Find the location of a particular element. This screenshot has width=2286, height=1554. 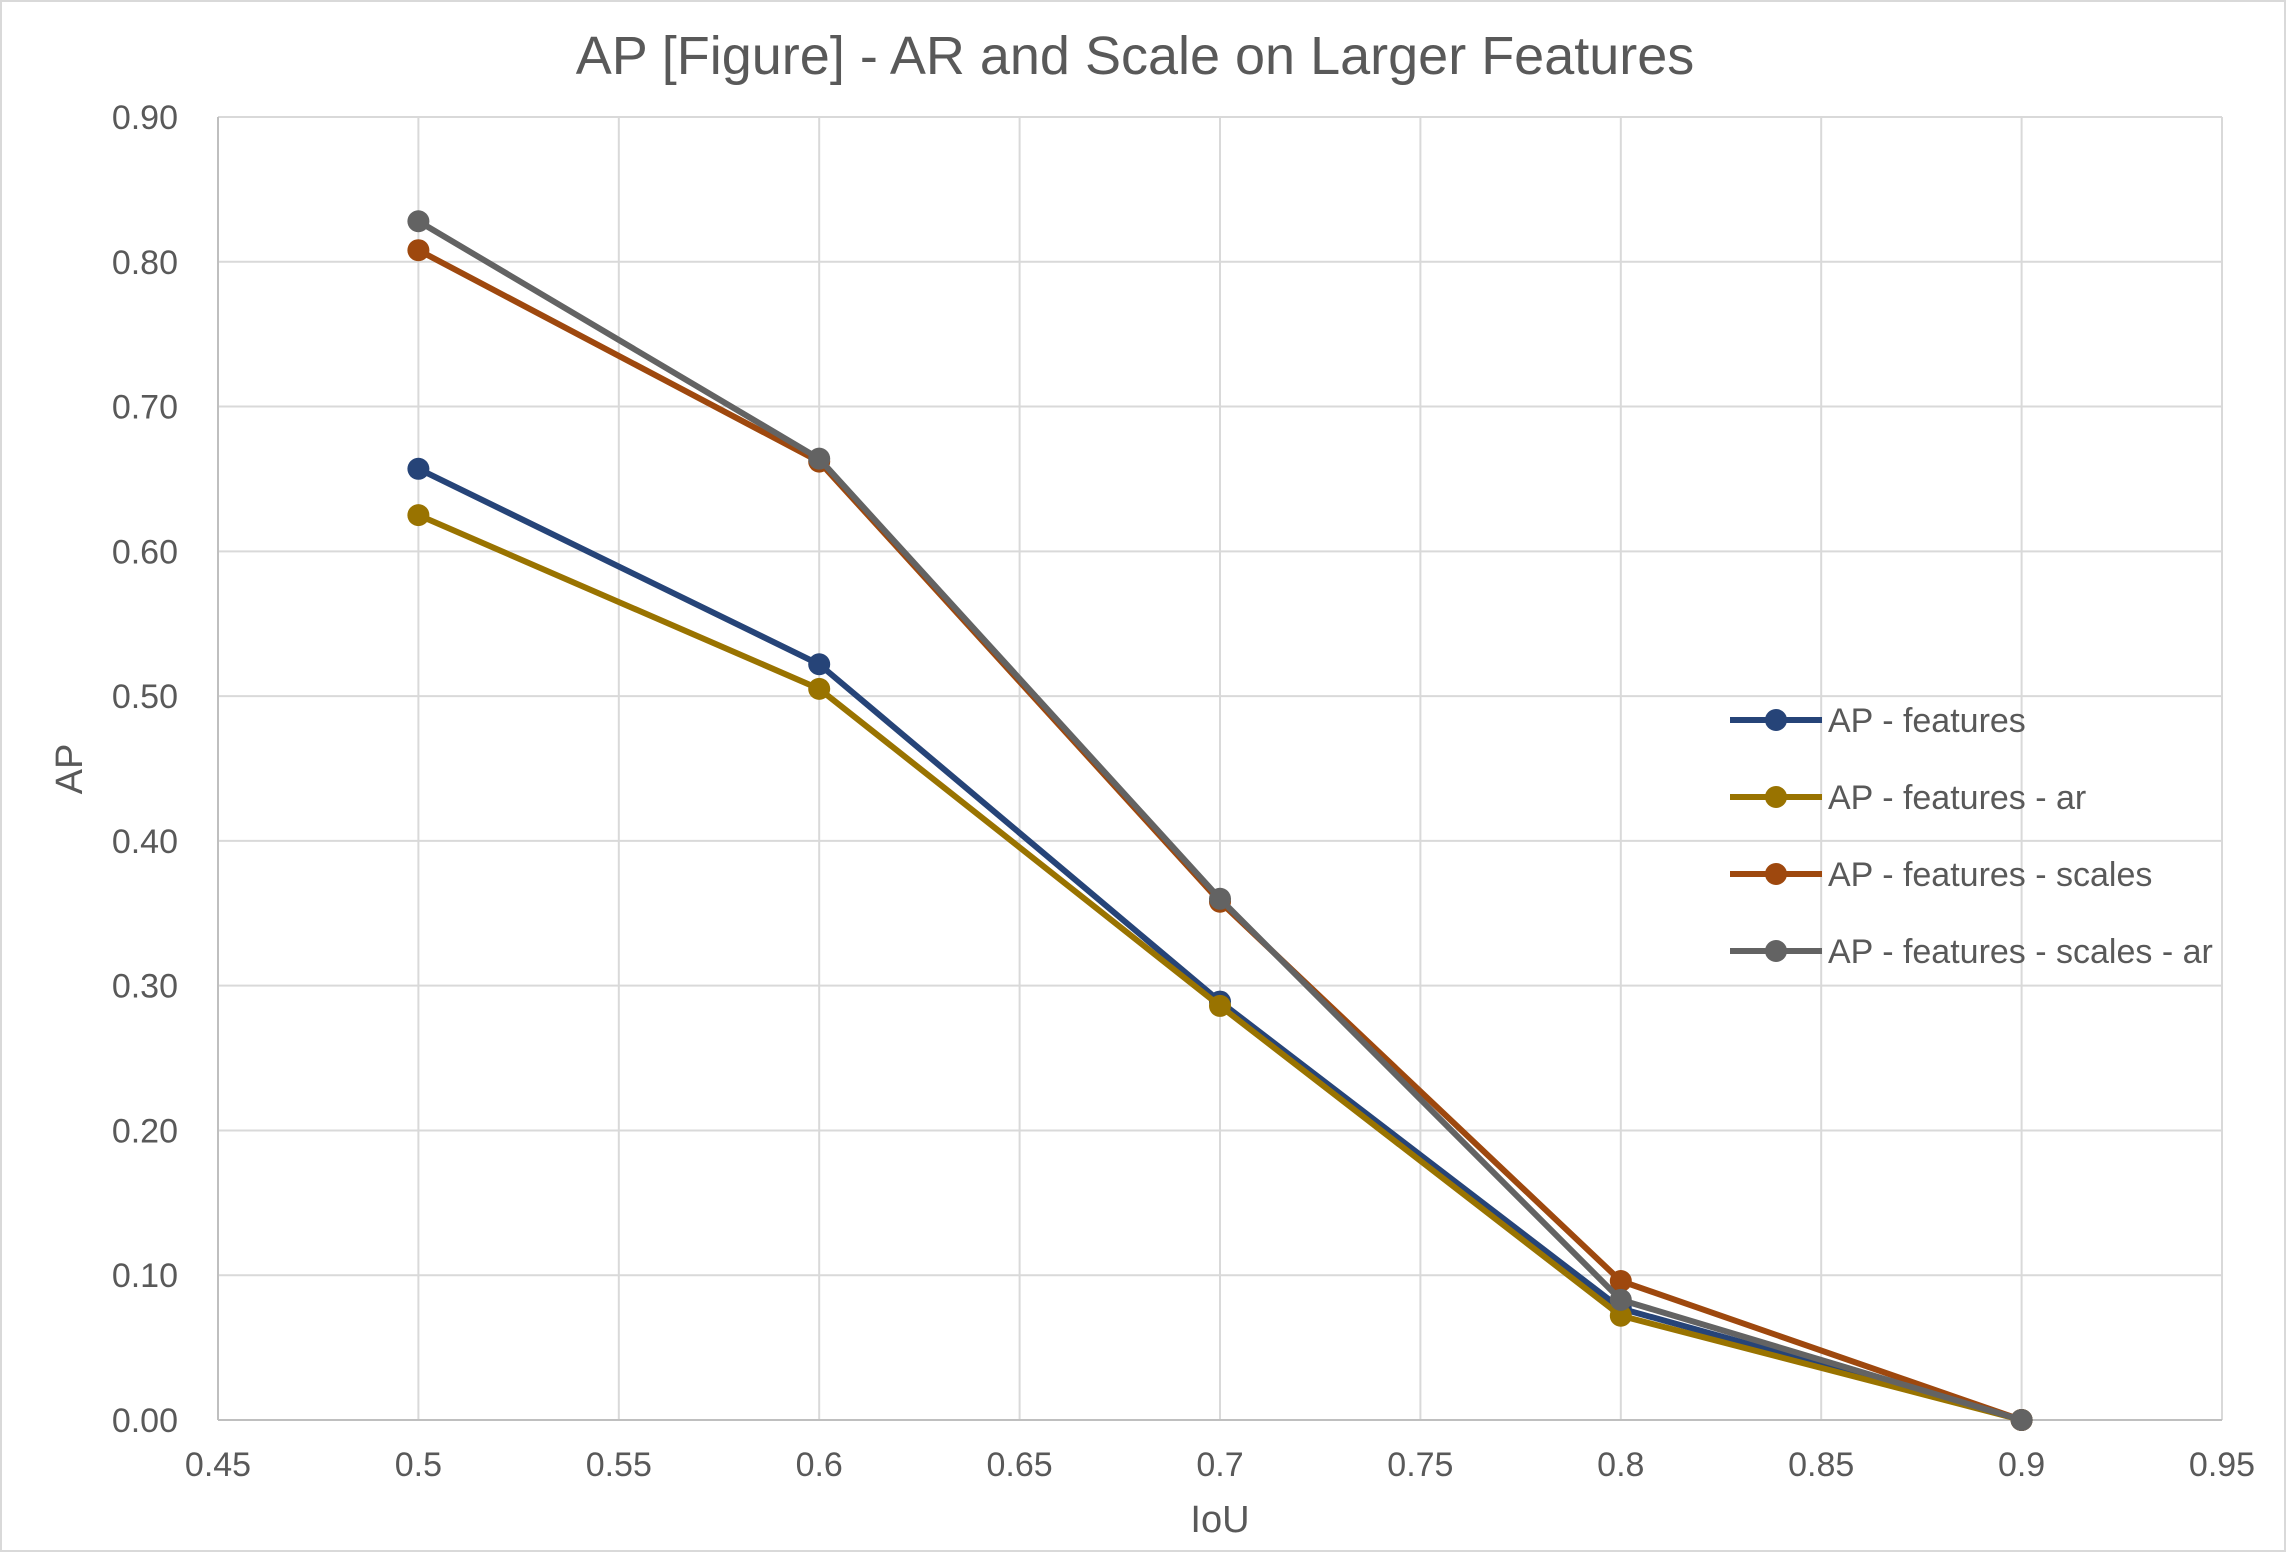

x-tick-label: 0.65 is located at coordinates (1020, 1465).